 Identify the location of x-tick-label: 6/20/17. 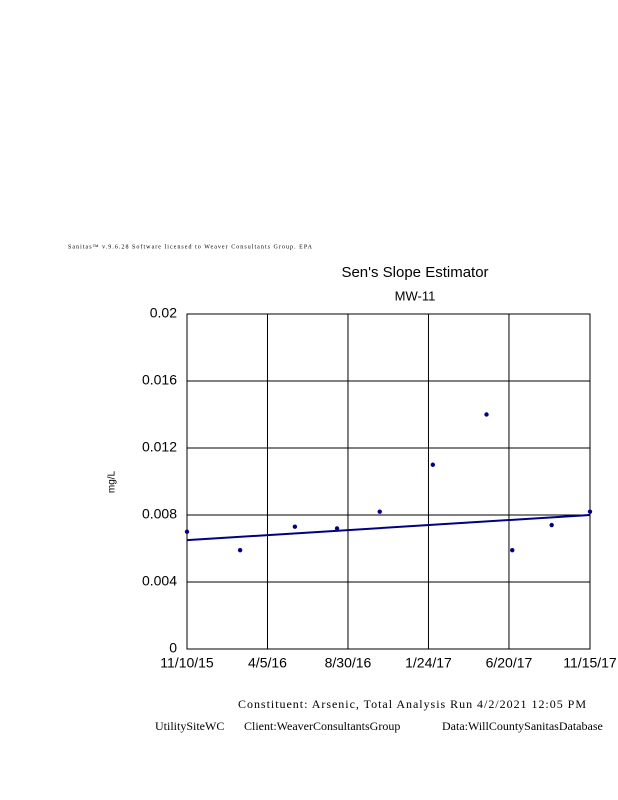
(509, 663).